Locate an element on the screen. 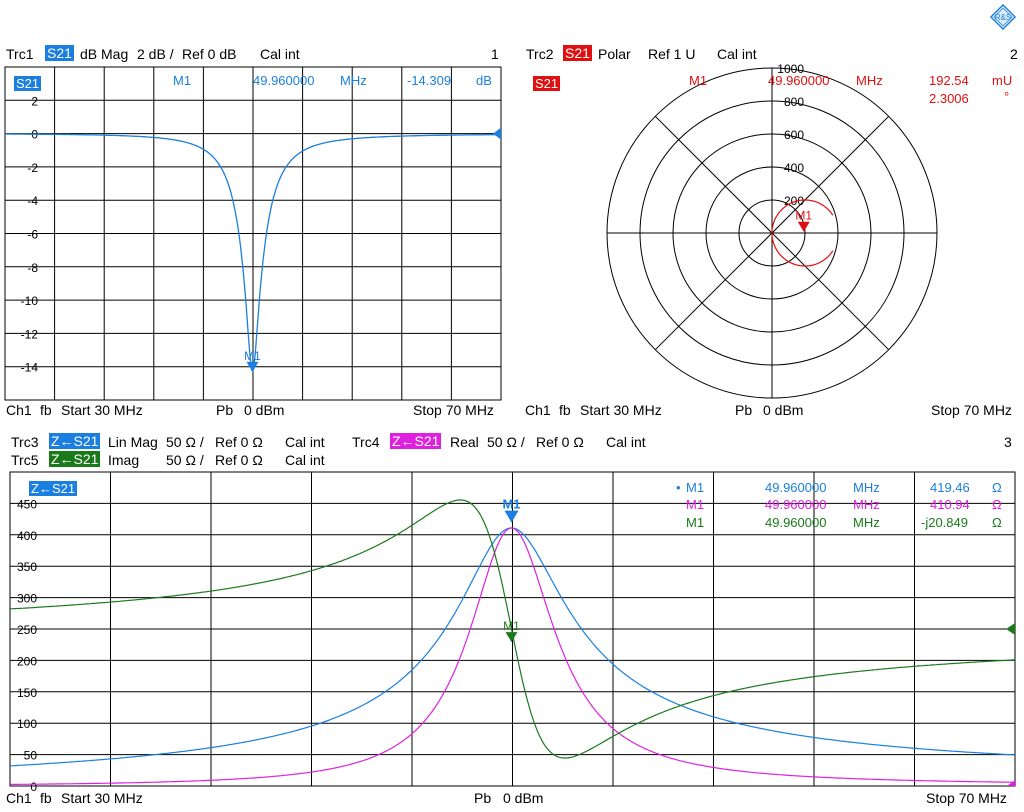 The height and width of the screenshot is (812, 1024). d3-footer-start: Start 30 MHz is located at coordinates (102, 798).